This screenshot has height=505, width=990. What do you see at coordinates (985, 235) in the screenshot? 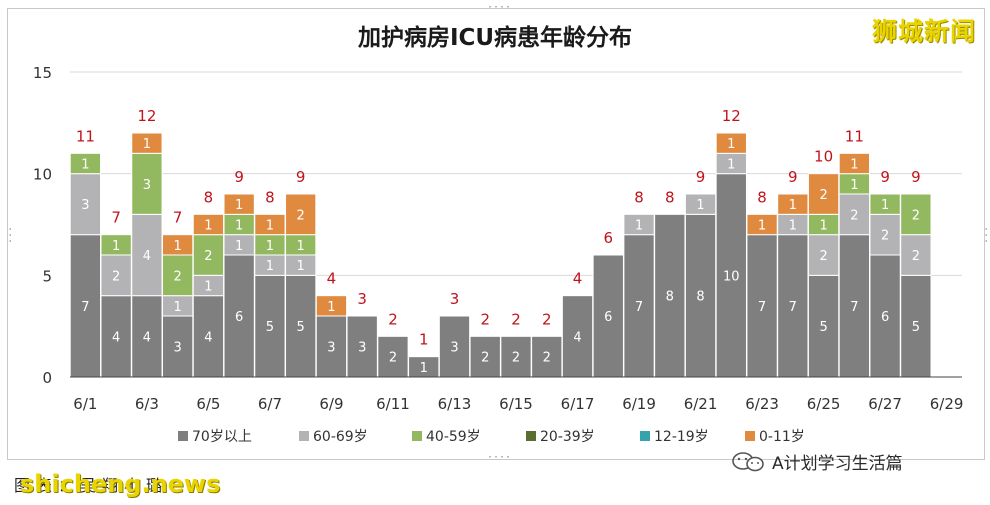
I see `resize-handle-right: ···` at bounding box center [985, 235].